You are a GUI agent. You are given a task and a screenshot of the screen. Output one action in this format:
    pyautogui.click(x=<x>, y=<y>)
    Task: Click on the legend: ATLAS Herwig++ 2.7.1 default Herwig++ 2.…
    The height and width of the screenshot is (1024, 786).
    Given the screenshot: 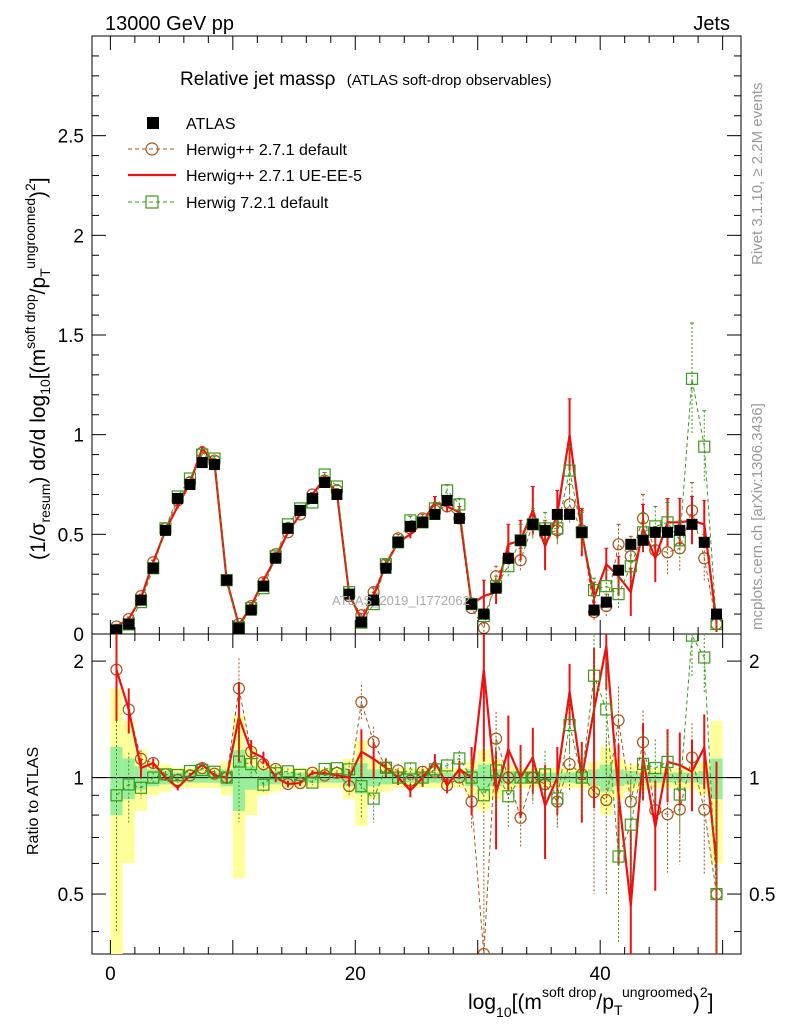 What is the action you would take?
    pyautogui.click(x=245, y=164)
    